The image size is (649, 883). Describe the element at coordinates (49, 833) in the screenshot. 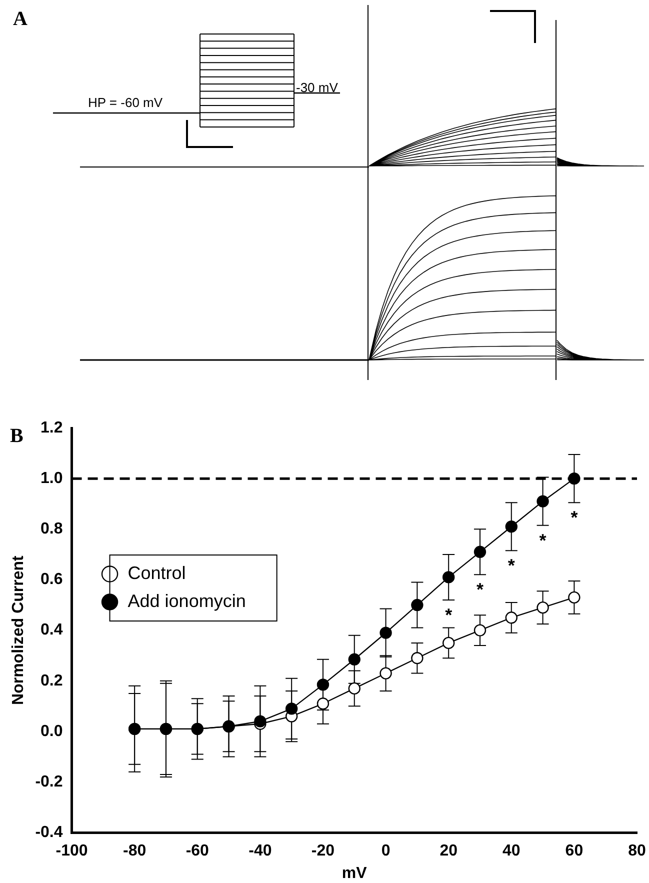

I see `y-tick-label: -0.4` at that location.